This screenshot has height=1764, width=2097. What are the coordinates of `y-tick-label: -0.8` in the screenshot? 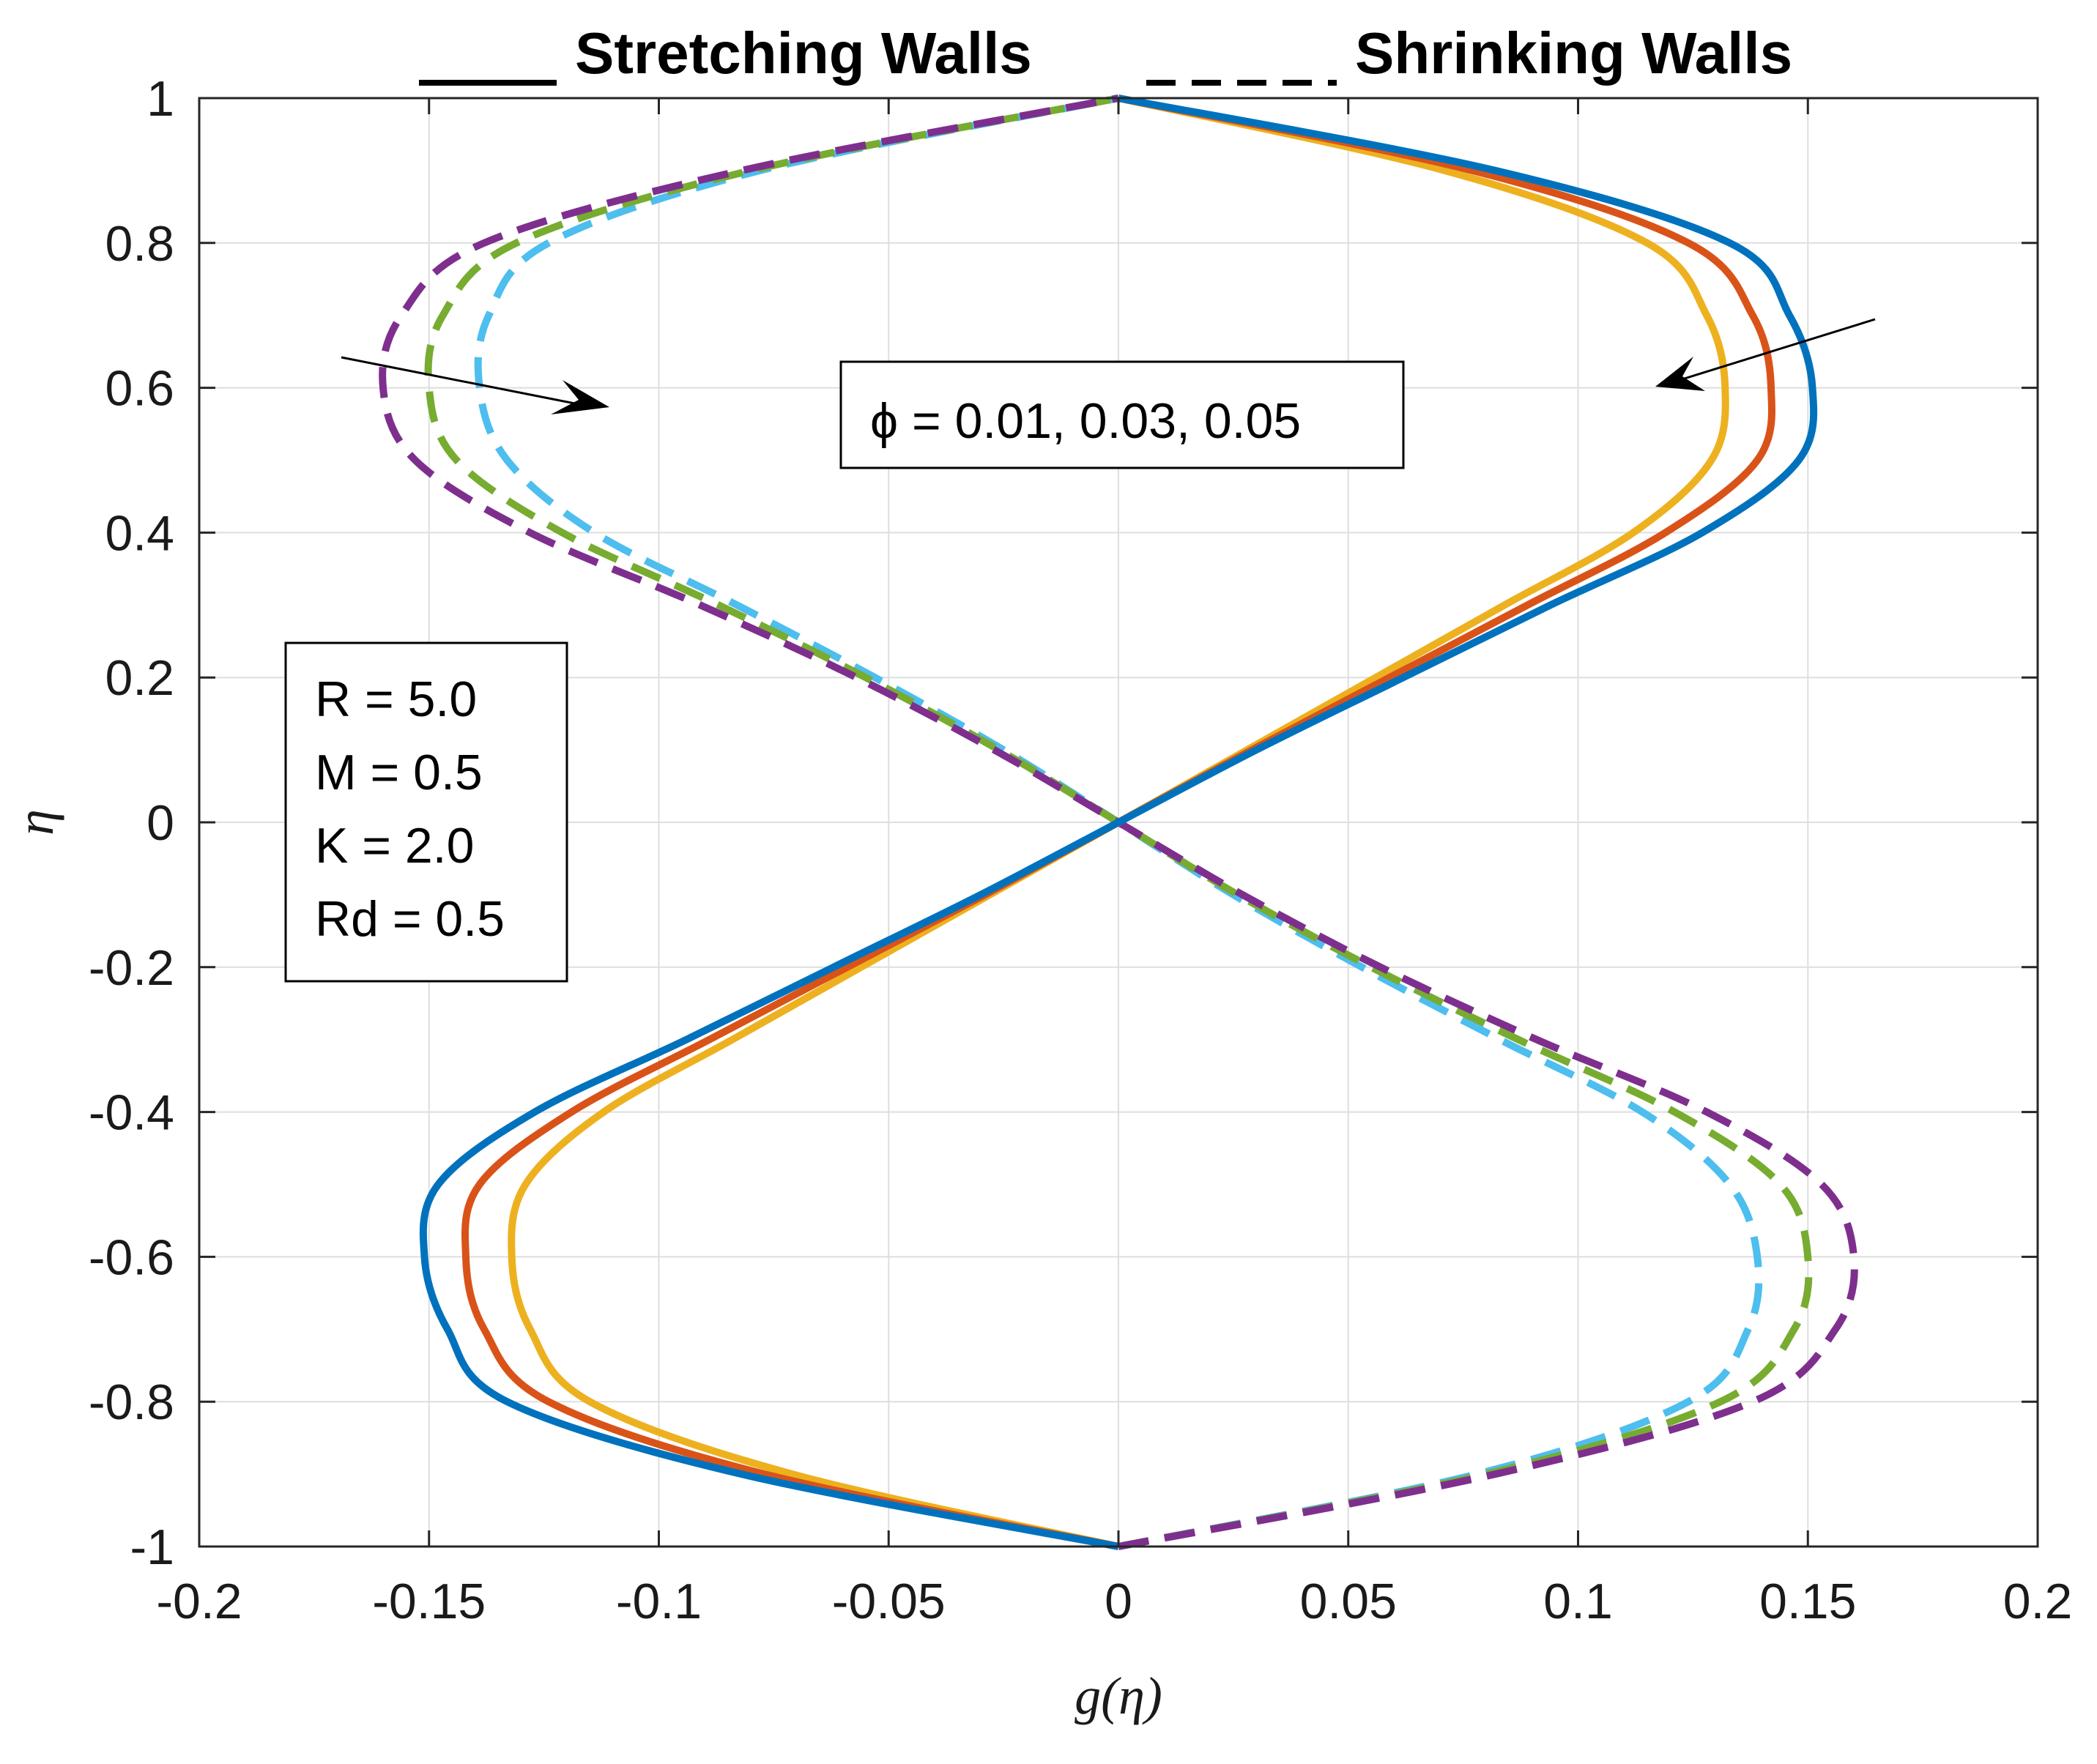 It's located at (131, 1402).